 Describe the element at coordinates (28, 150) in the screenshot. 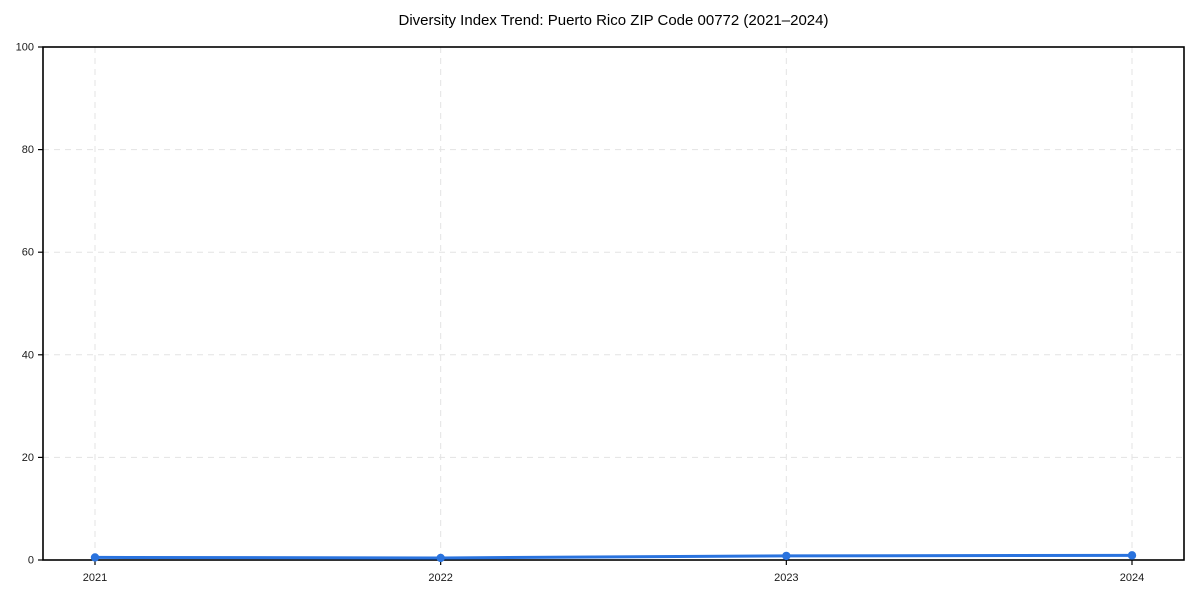

I see `y-tick-label: 80` at that location.